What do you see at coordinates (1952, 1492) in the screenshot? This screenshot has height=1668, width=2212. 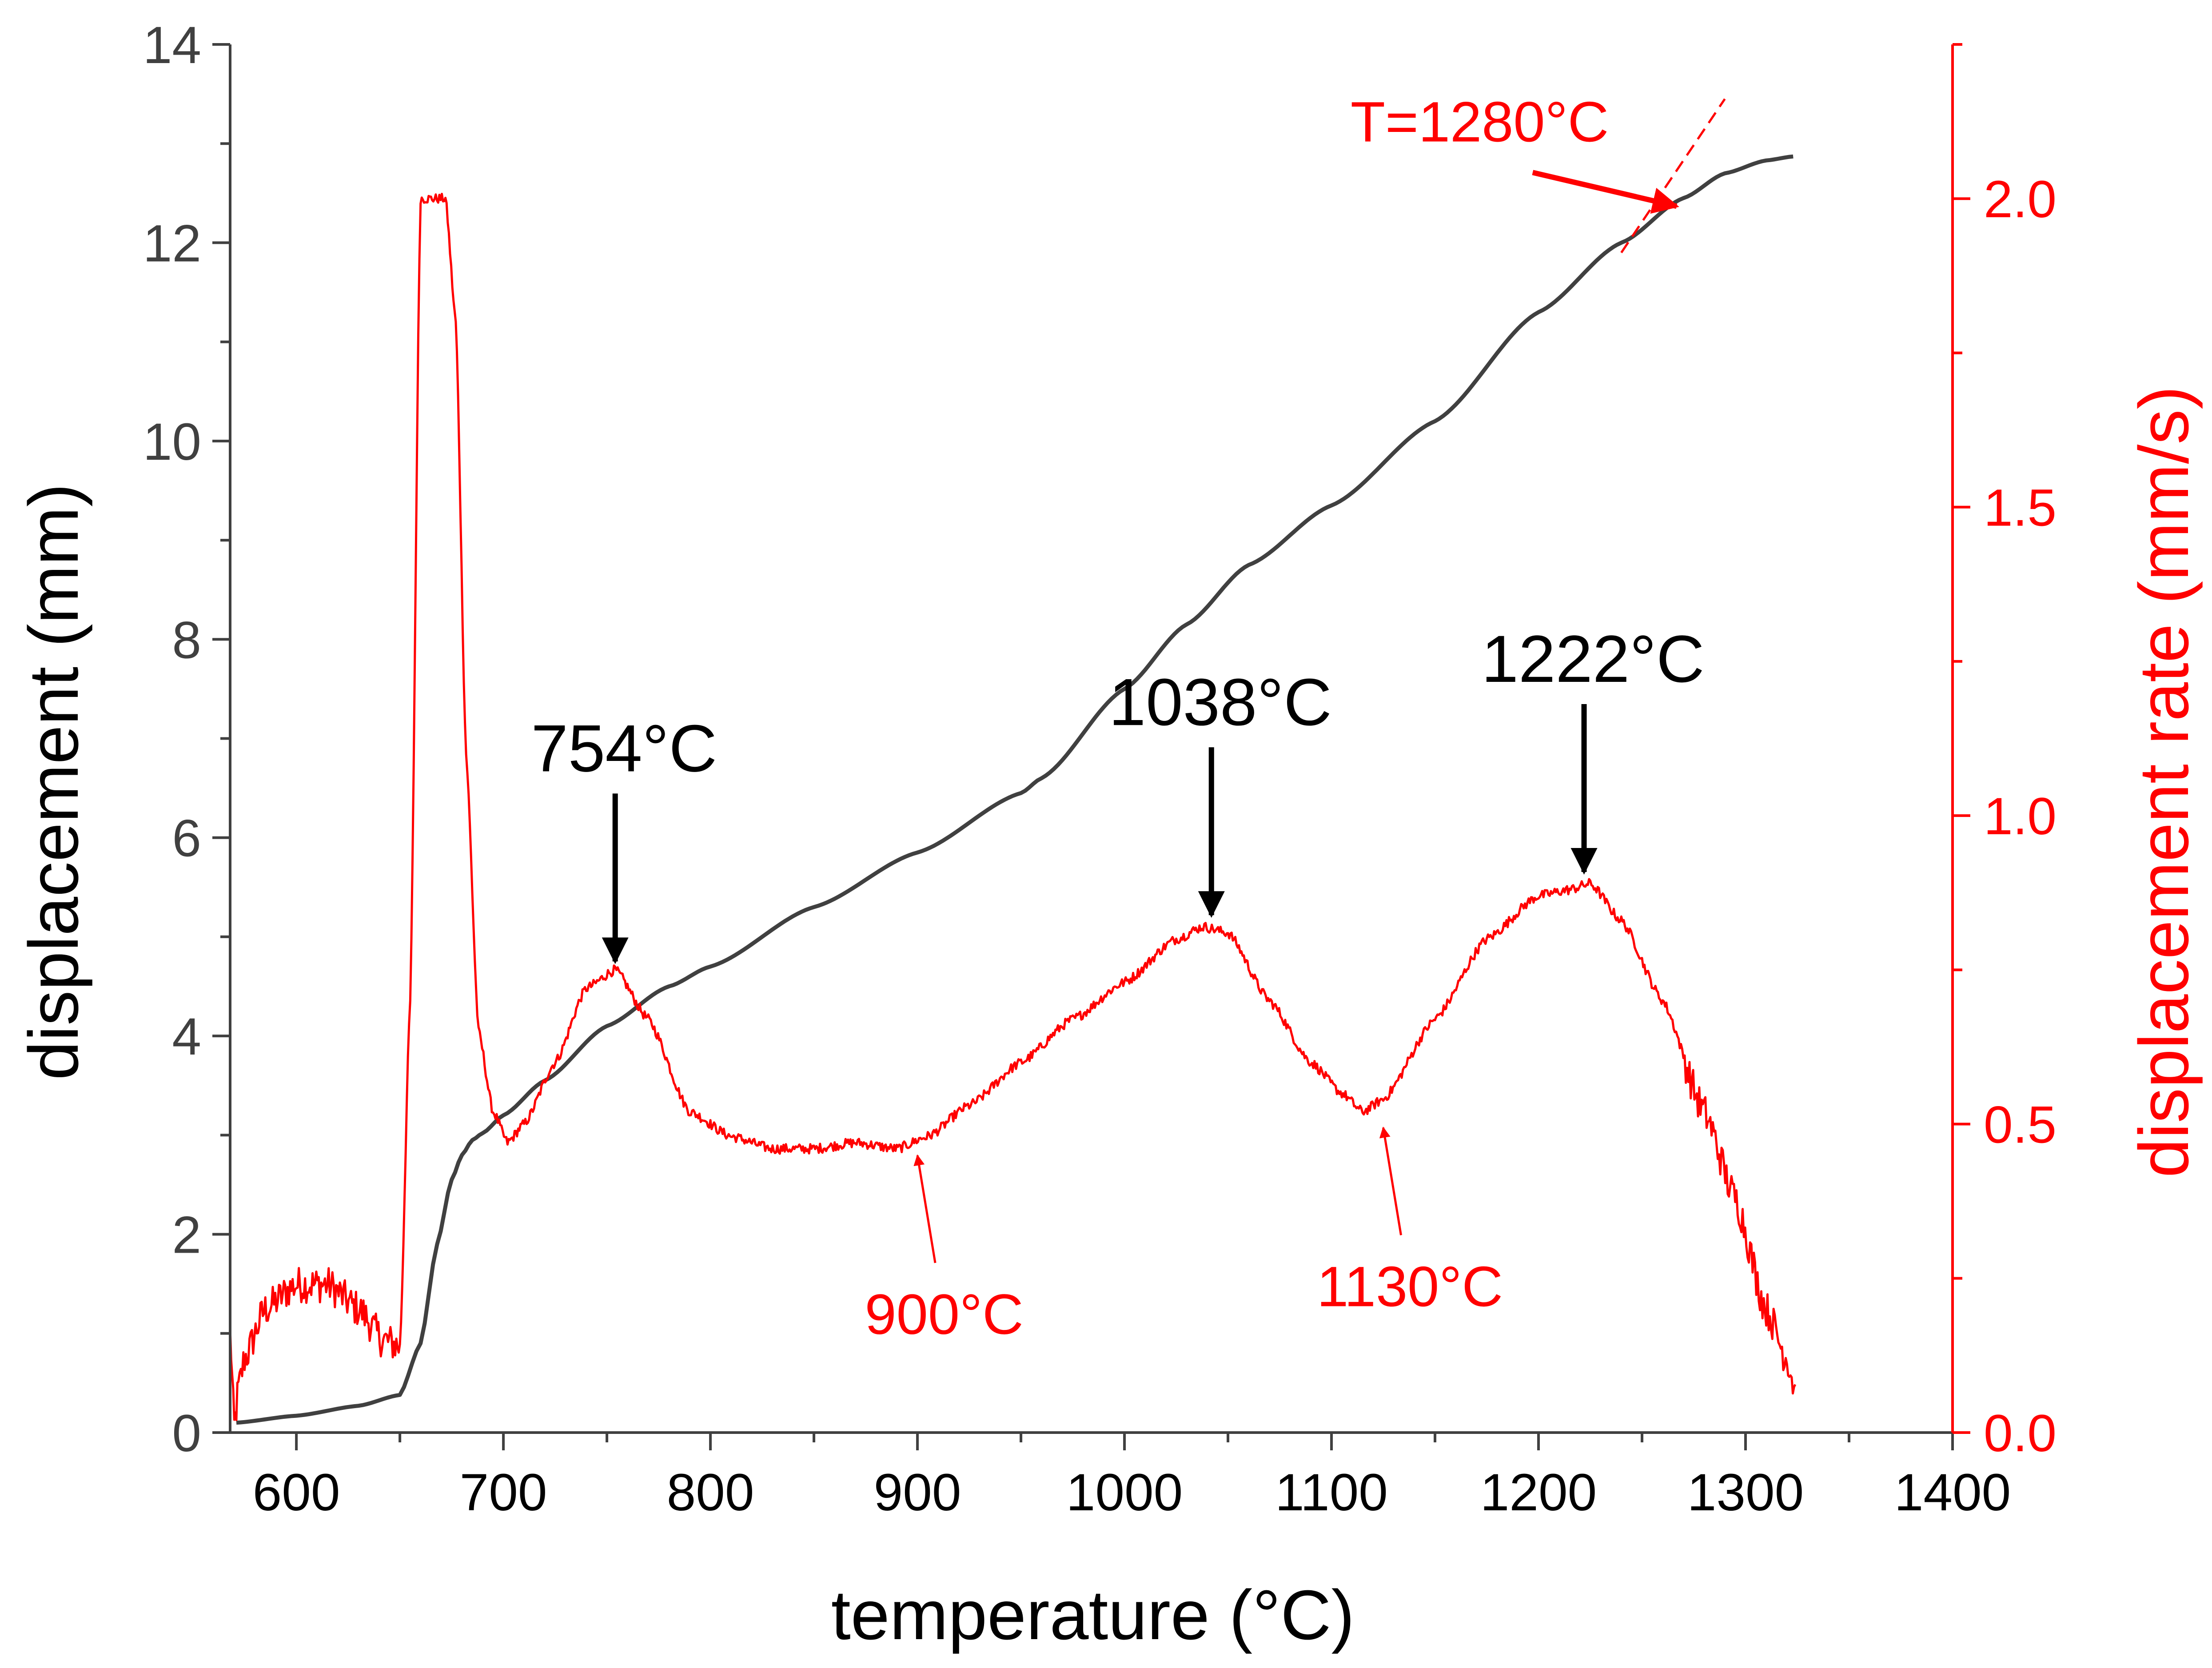 I see `x-tick-label: 1400` at bounding box center [1952, 1492].